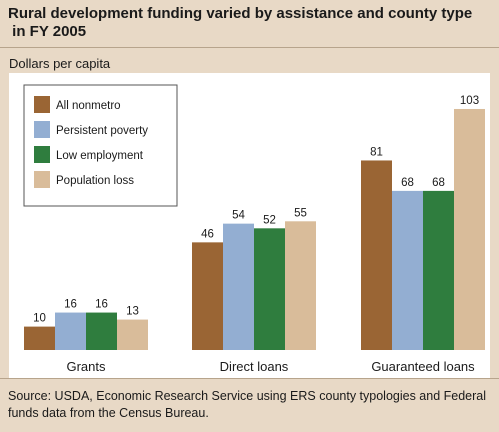  Describe the element at coordinates (469, 229) in the screenshot. I see `bar-population-loss-guaranteed-loans` at that location.